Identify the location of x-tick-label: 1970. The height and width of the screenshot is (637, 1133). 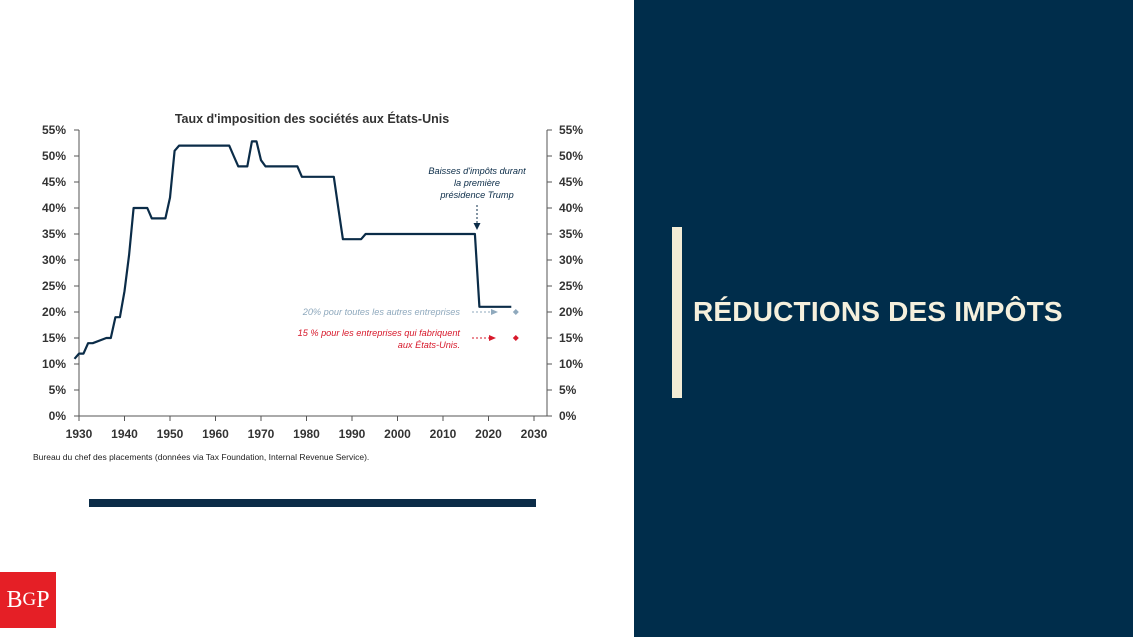
(261, 434).